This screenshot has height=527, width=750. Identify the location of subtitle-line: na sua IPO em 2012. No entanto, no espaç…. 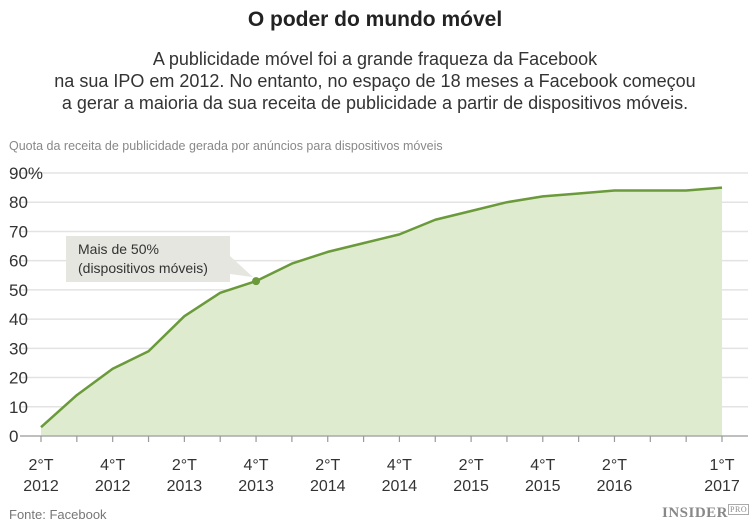
(375, 81).